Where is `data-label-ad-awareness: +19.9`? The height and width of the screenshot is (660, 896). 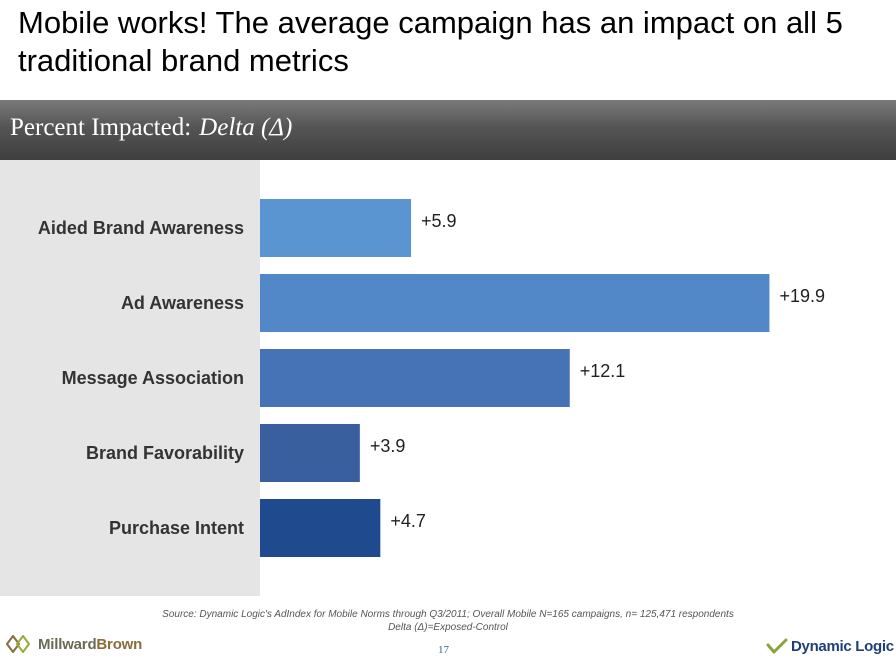 data-label-ad-awareness: +19.9 is located at coordinates (802, 296).